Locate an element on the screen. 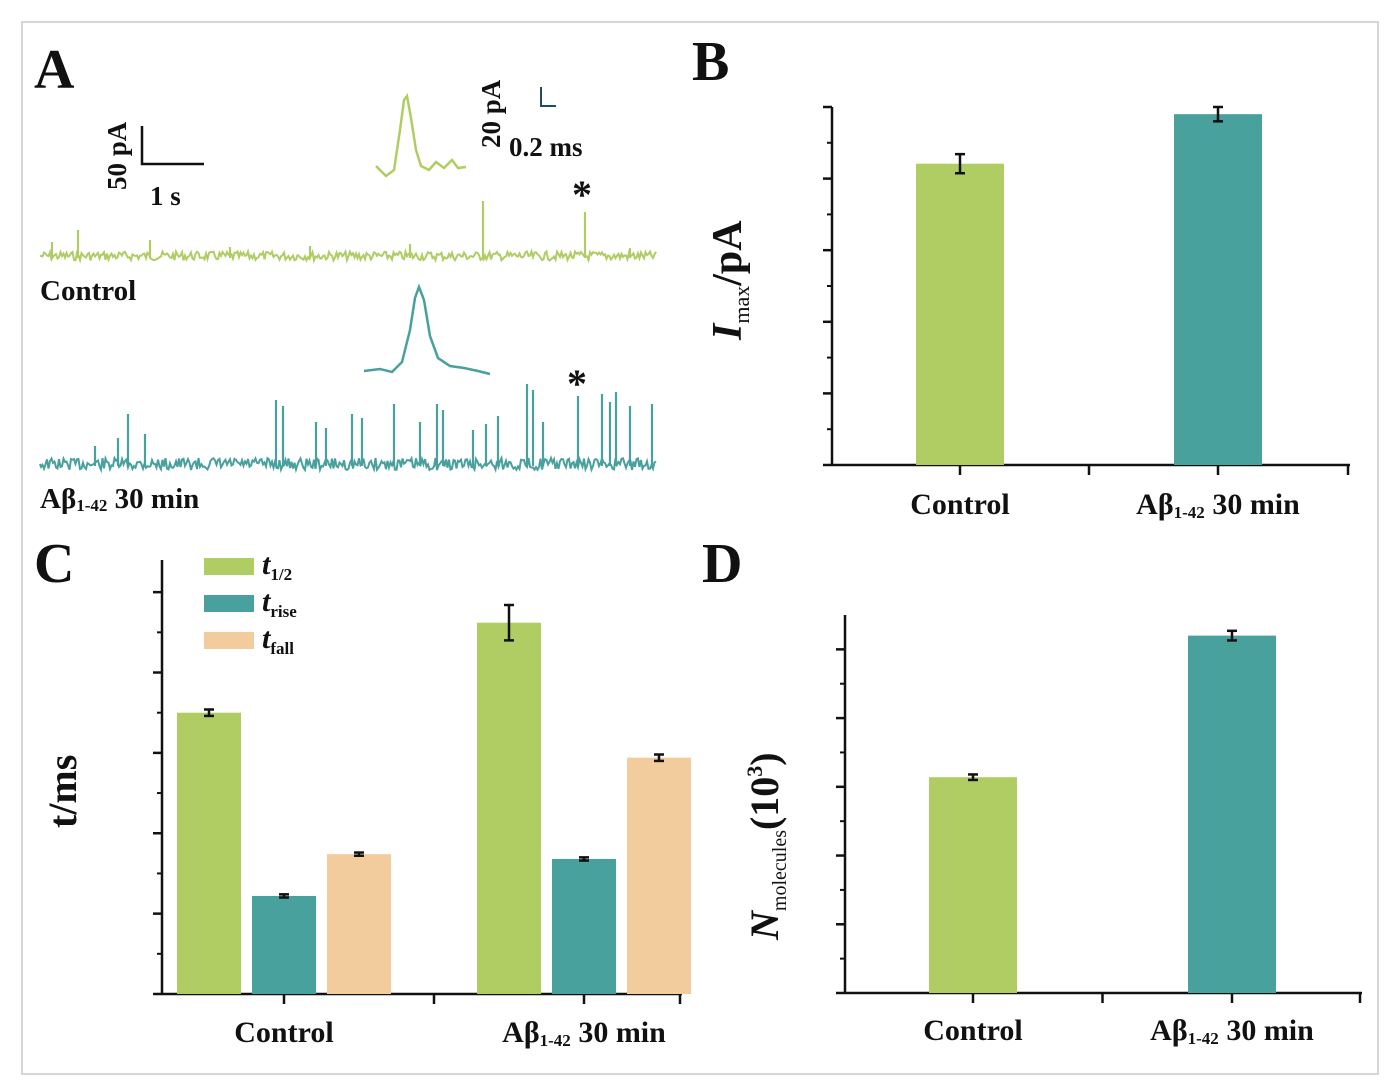 This screenshot has height=1088, width=1400. panel-label-b: B is located at coordinates (710, 62).